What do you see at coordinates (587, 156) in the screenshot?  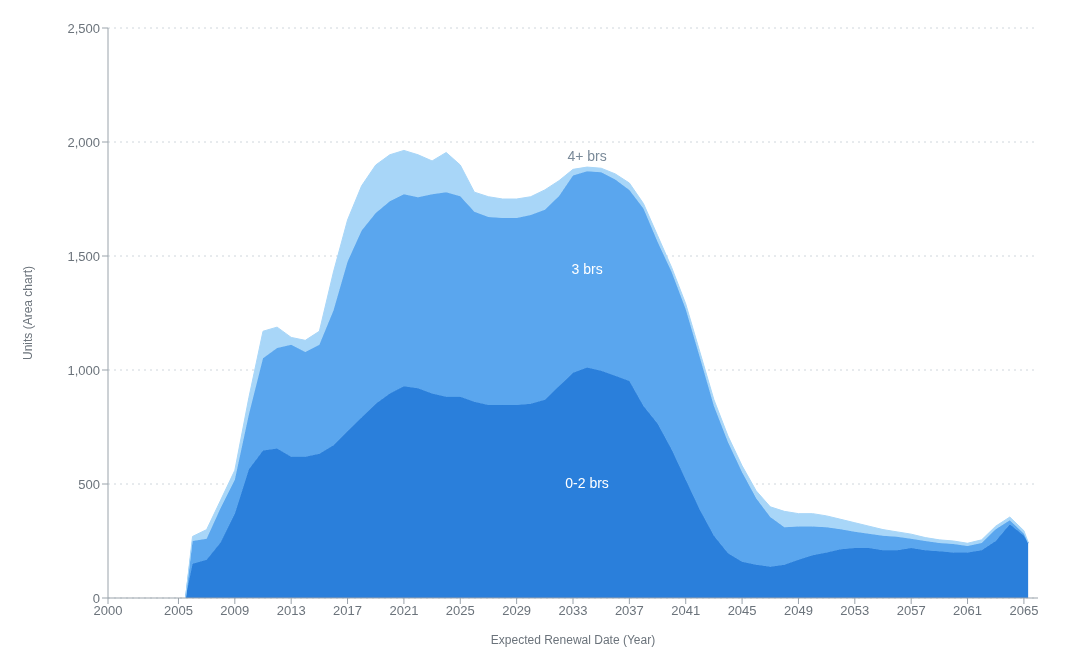 I see `series-label: 4+ brs` at bounding box center [587, 156].